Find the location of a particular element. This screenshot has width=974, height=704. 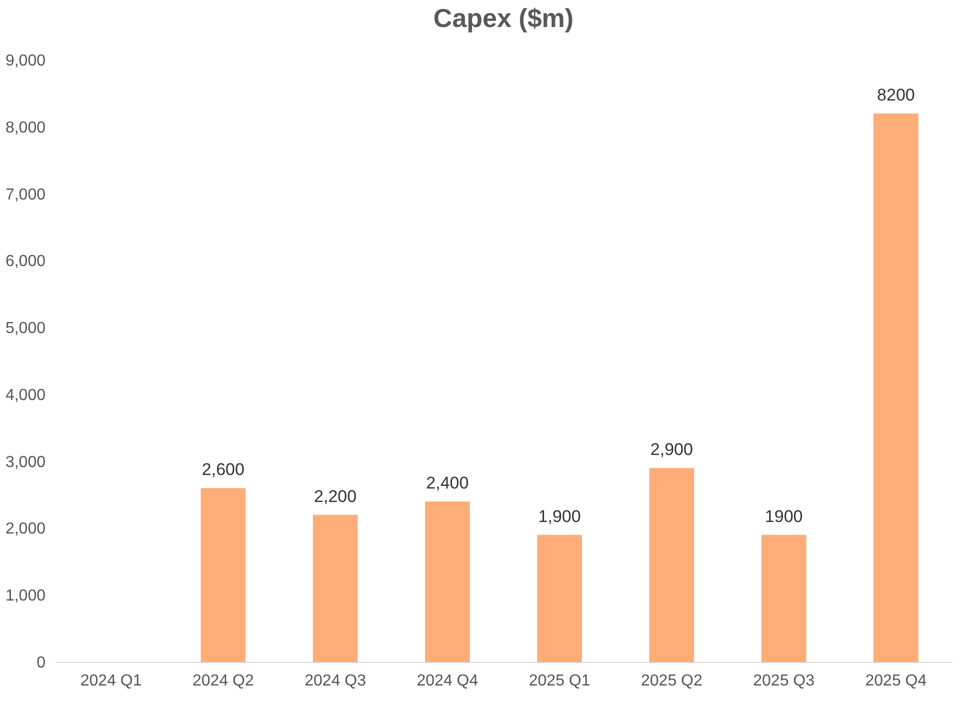

x-tick-label: 2024 Q4 is located at coordinates (447, 681).